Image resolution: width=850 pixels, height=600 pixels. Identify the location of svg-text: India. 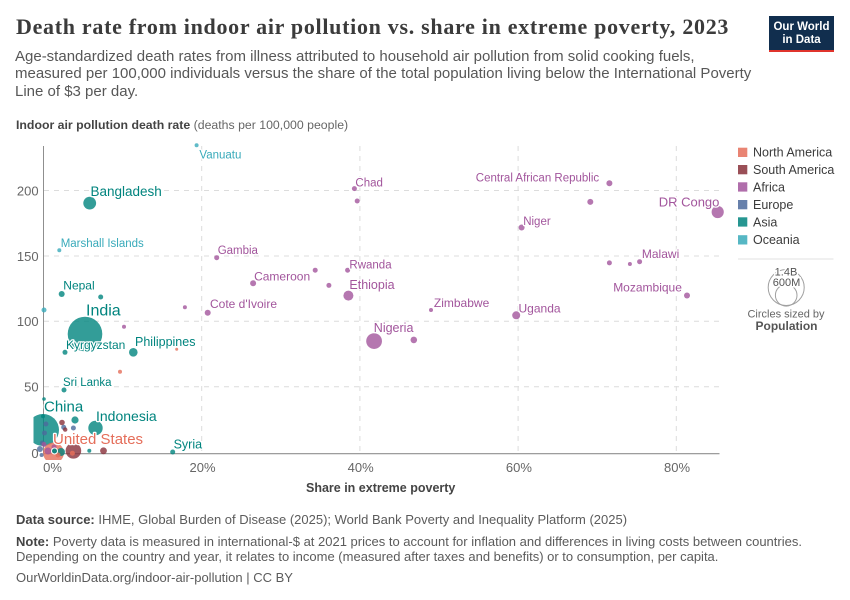
(103, 311).